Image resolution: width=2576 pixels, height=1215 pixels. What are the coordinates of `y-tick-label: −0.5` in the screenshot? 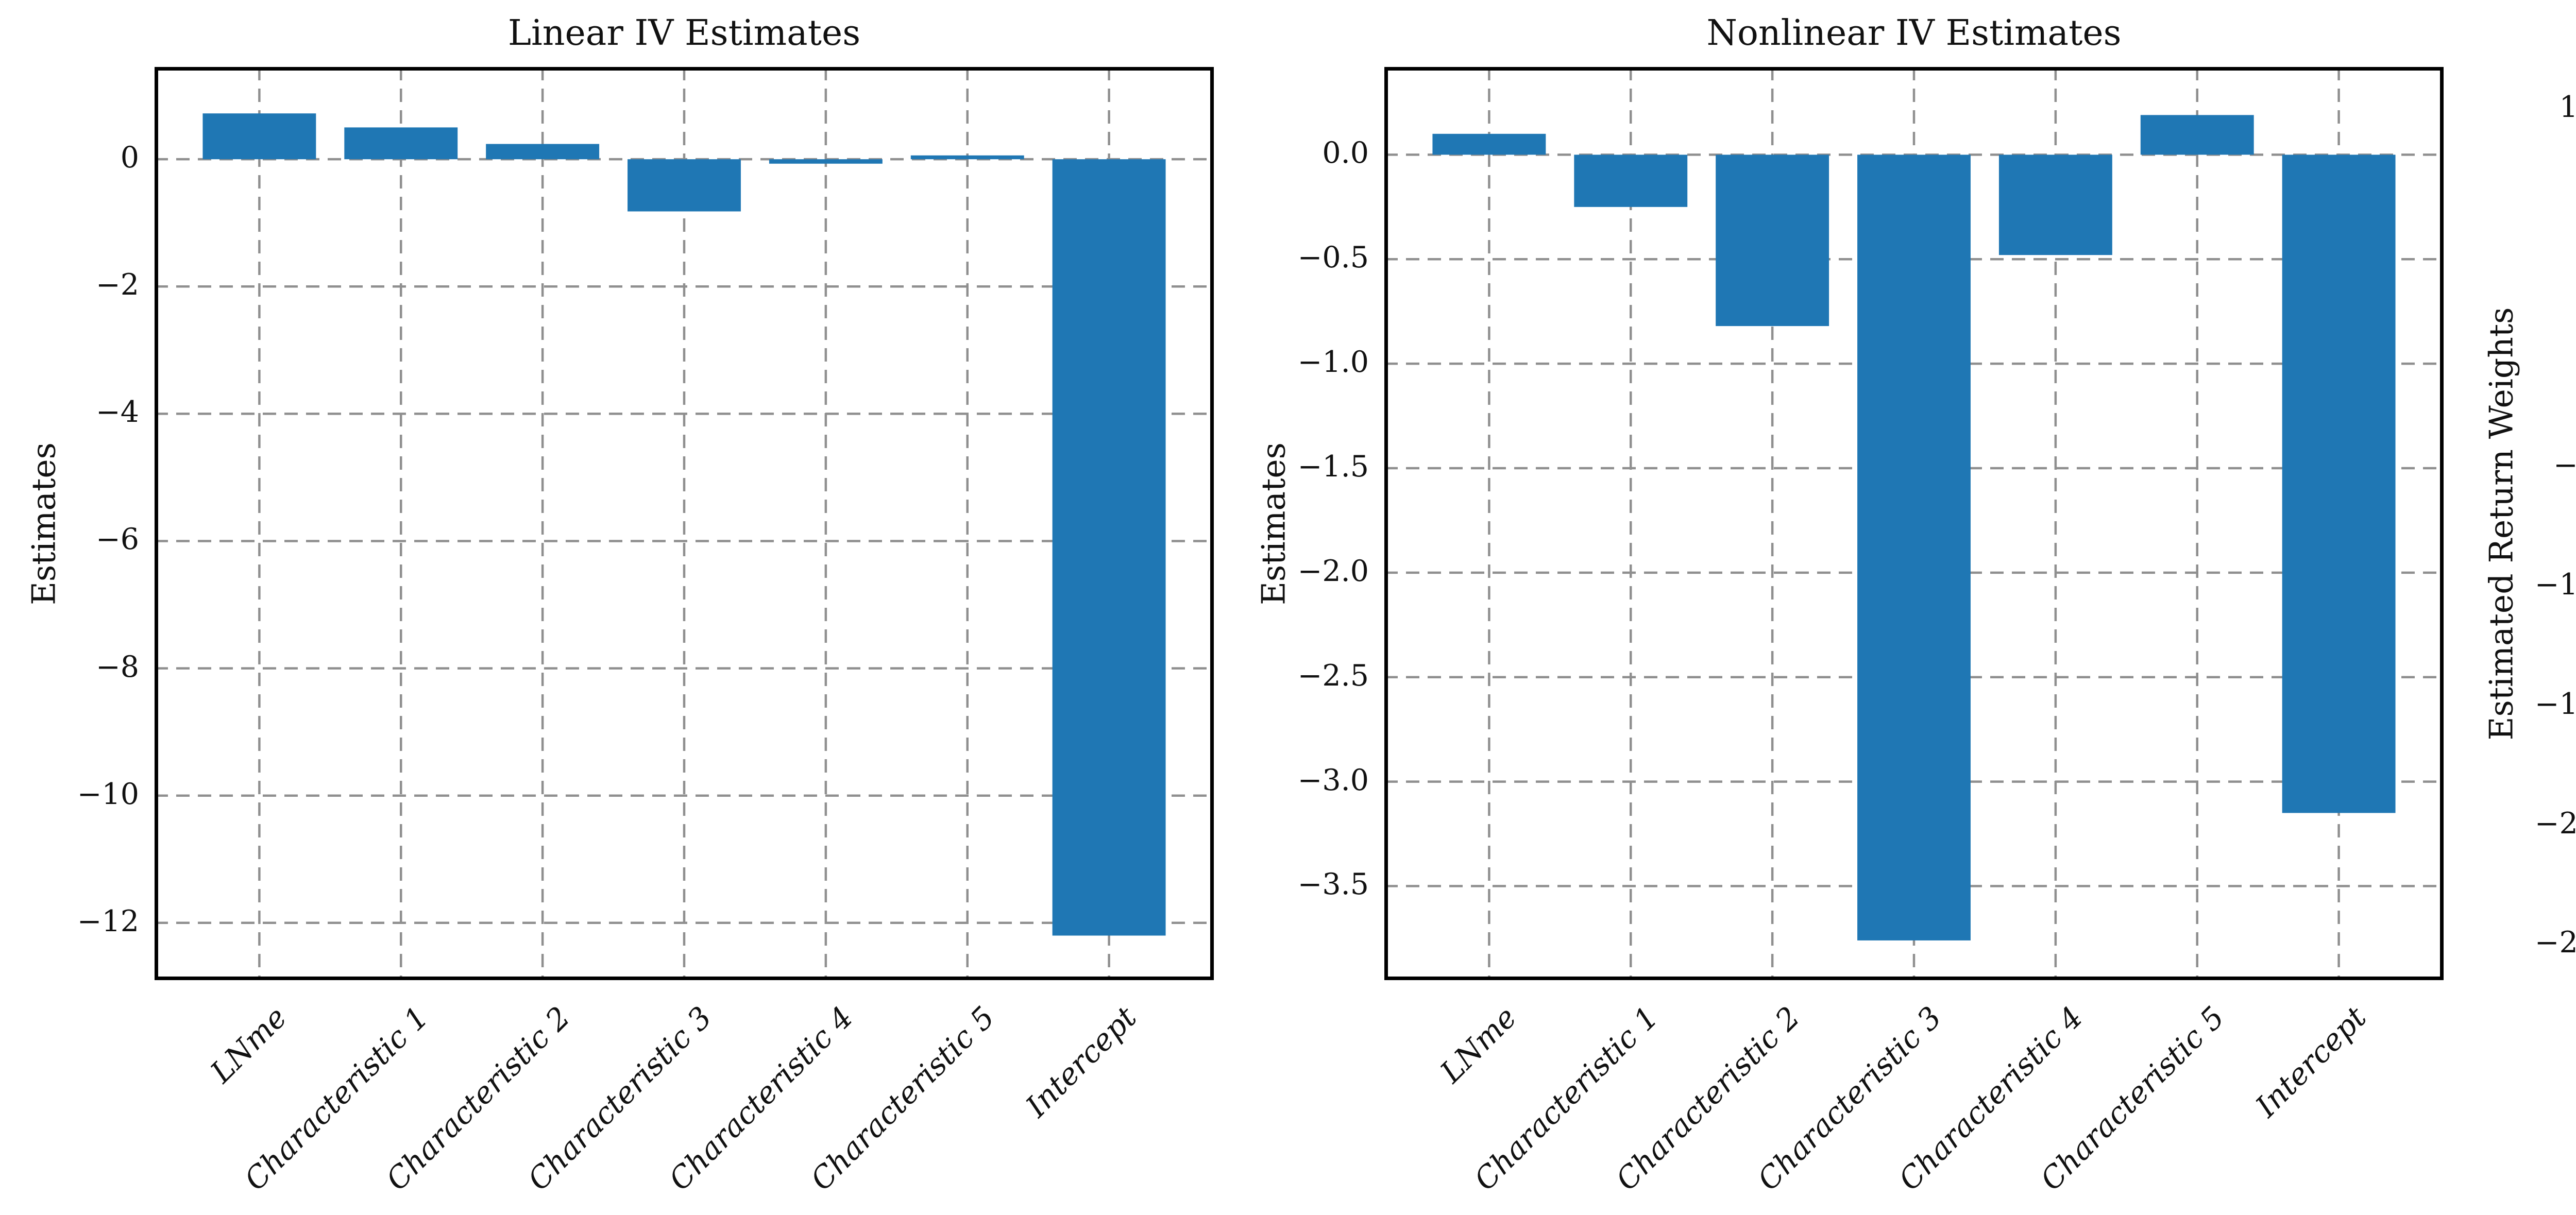 It's located at (1333, 258).